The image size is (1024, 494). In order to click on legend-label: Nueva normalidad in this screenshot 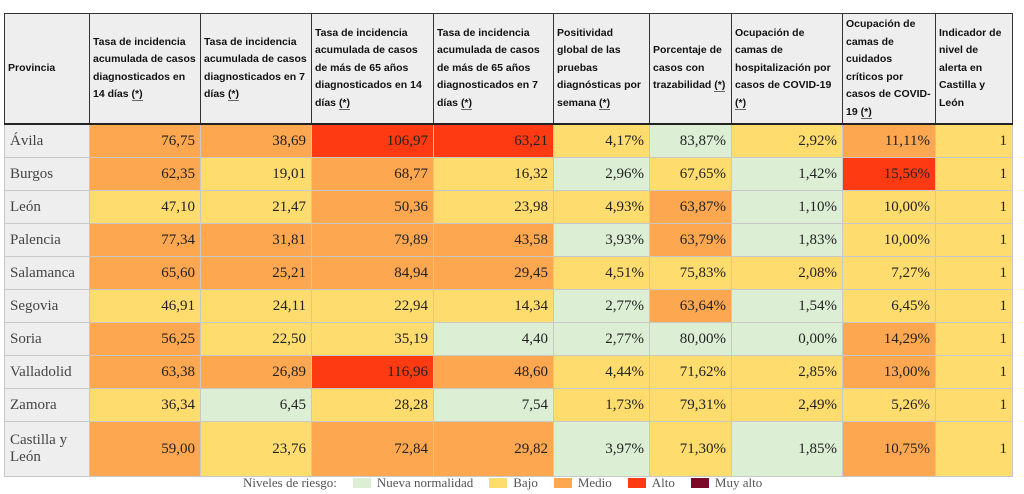, I will do `click(425, 482)`.